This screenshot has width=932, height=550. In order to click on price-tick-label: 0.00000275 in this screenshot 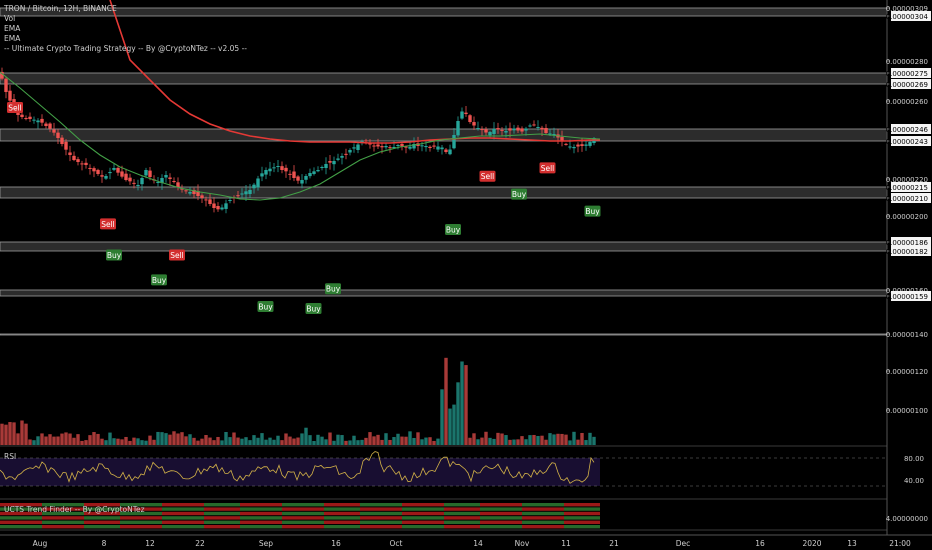, I will do `click(907, 74)`.